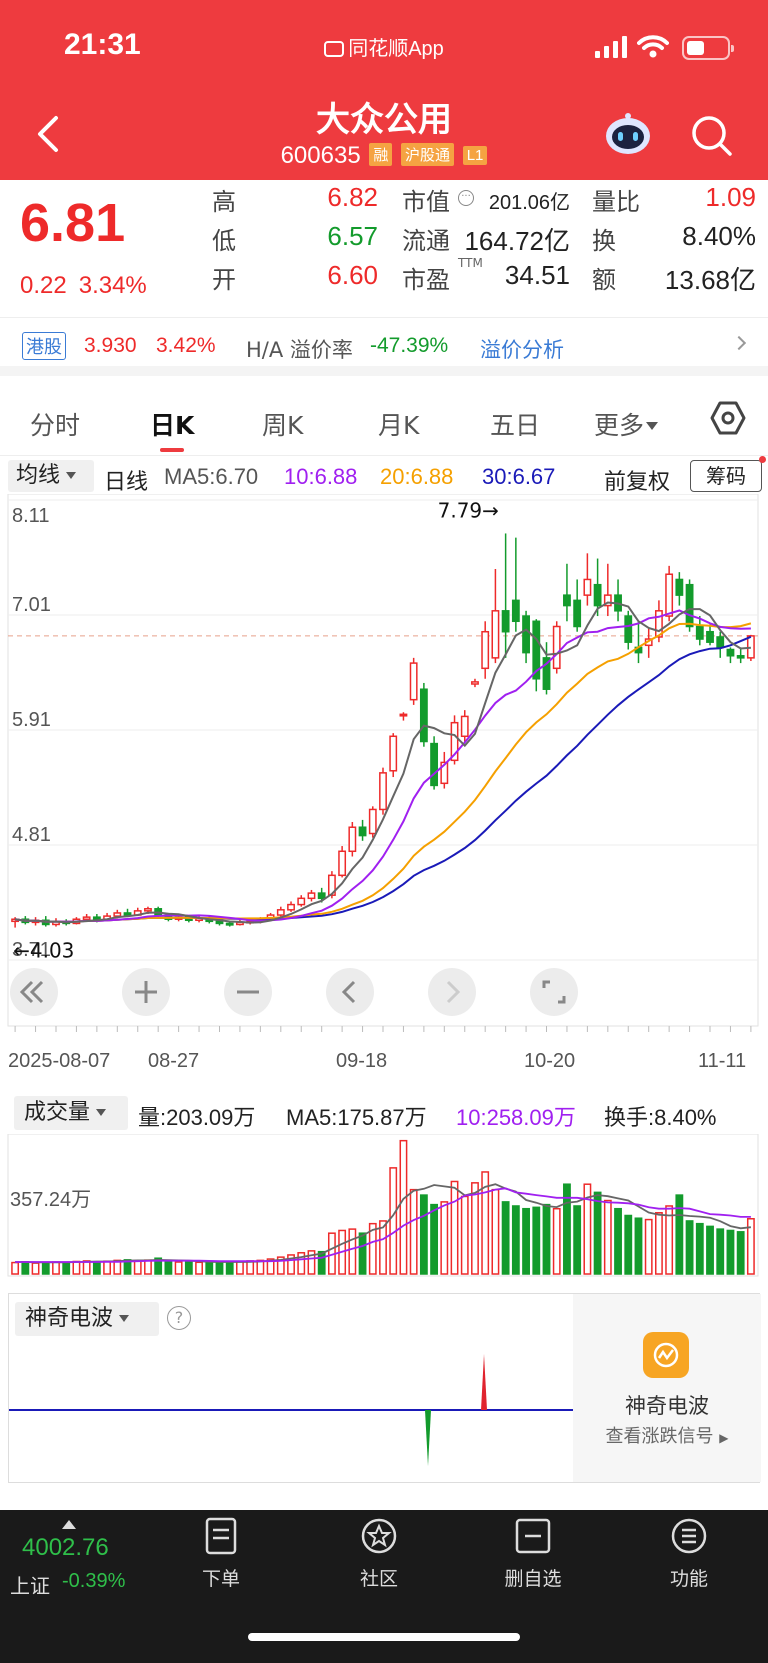  Describe the element at coordinates (69, 1524) in the screenshot. I see `caret-up-icon` at that location.